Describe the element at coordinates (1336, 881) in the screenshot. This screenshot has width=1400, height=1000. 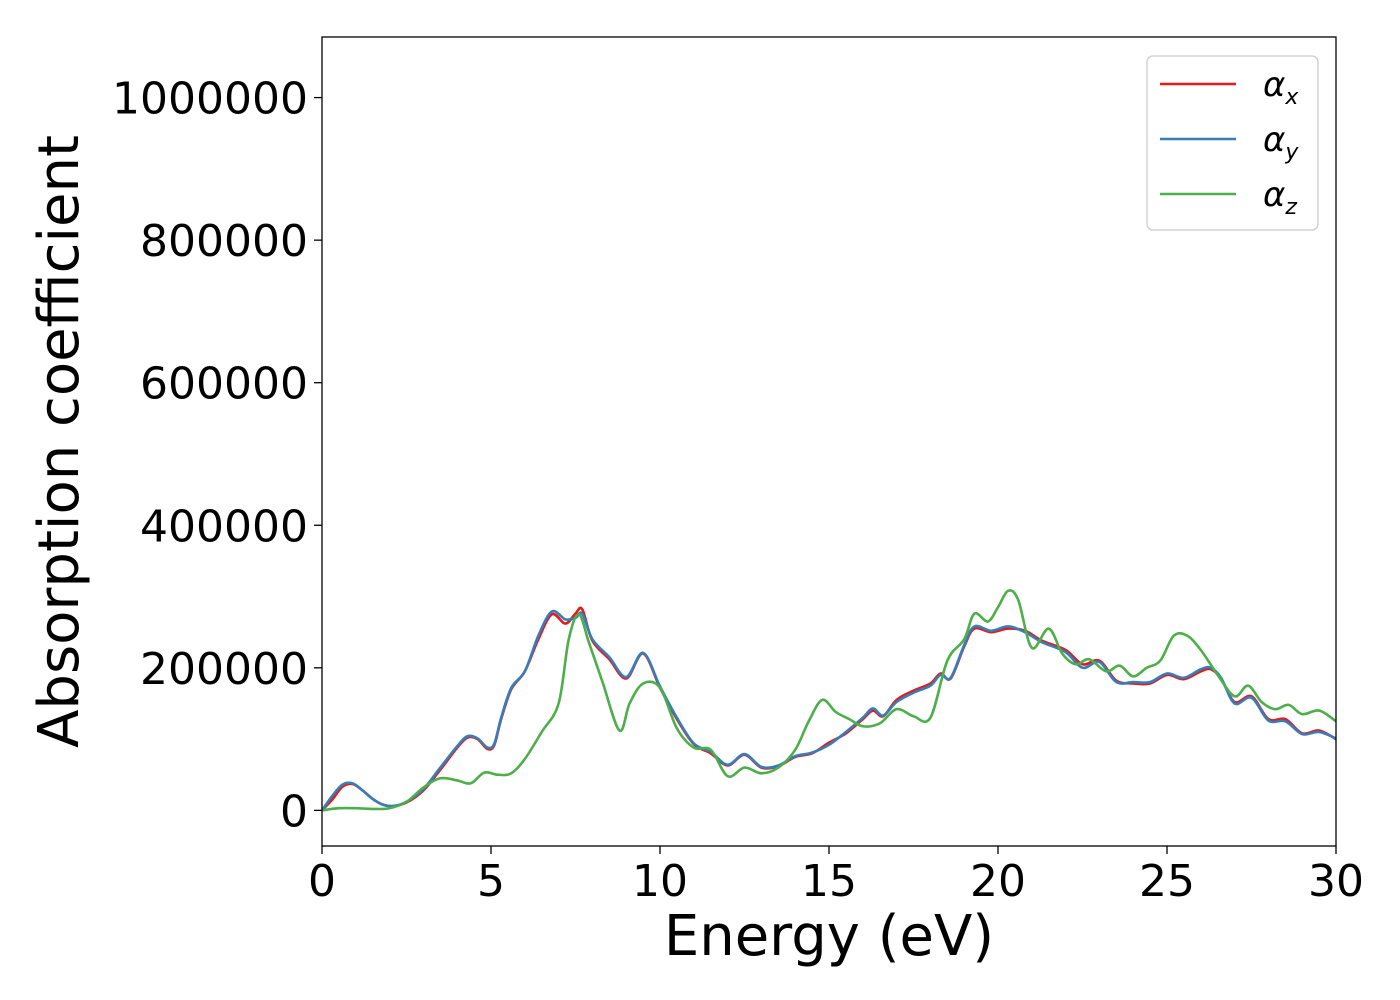
I see `x-tick-label: 30` at that location.